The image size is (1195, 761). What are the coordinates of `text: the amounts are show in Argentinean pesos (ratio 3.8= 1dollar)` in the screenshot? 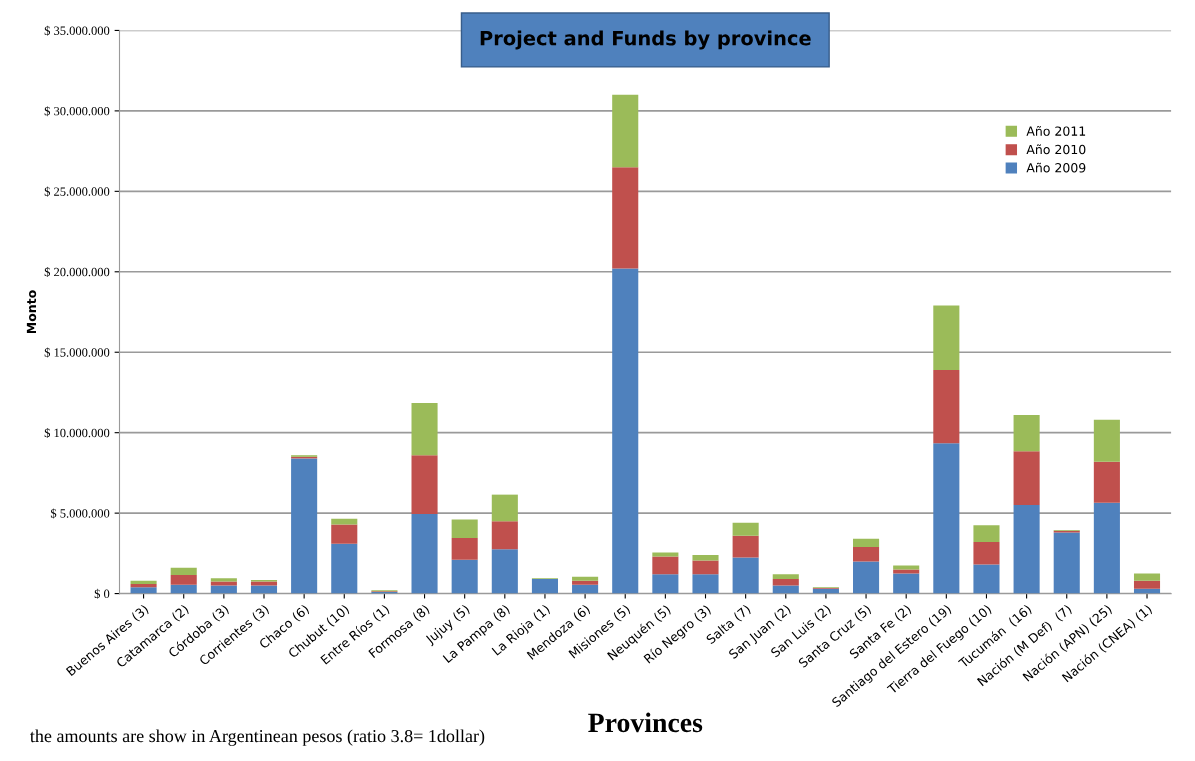 It's located at (257, 737).